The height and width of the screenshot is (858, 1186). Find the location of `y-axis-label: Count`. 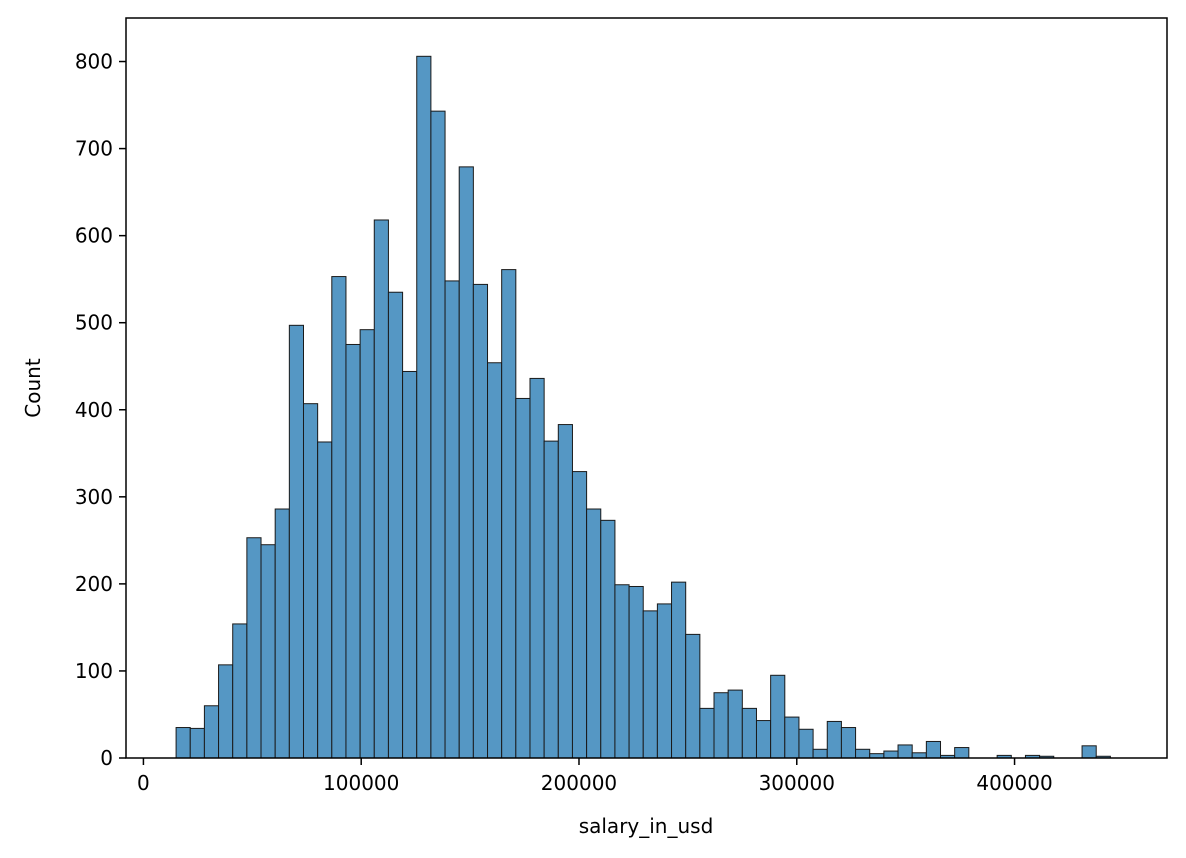

y-axis-label: Count is located at coordinates (33, 388).